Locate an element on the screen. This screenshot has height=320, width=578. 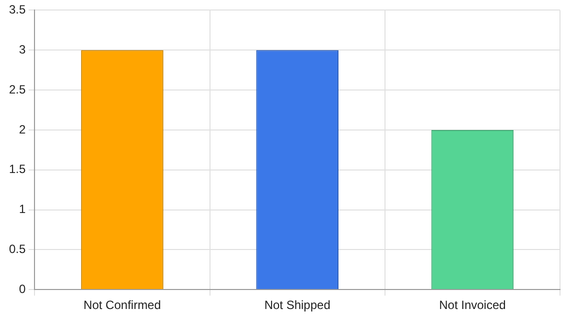
y-tick-label: 0 is located at coordinates (22, 289).